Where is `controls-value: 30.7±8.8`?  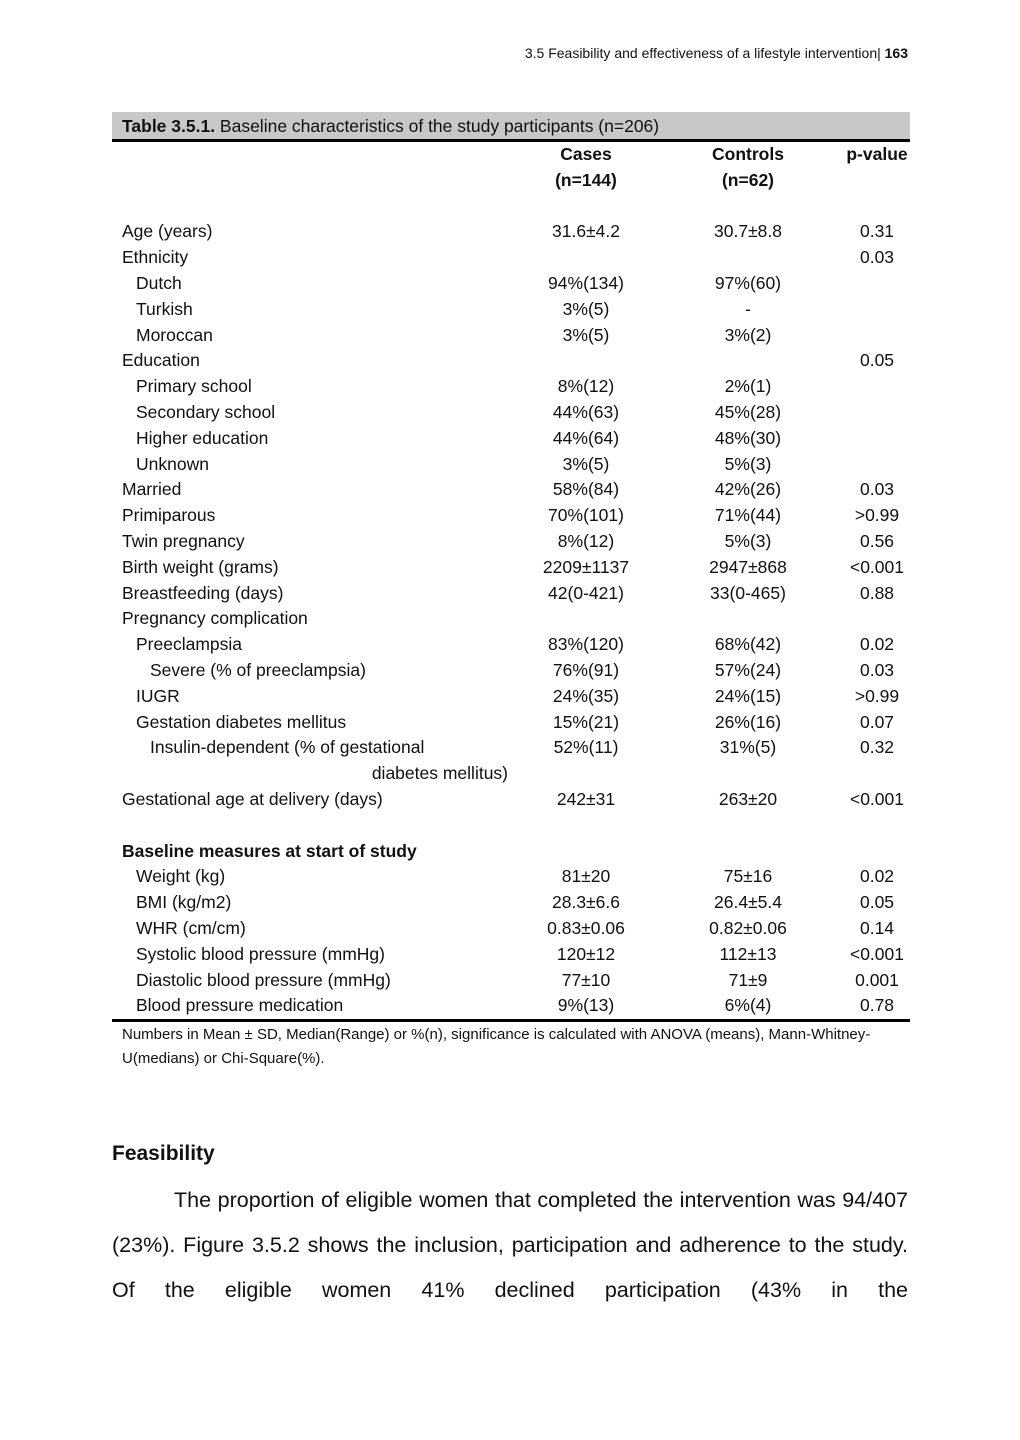
controls-value: 30.7±8.8 is located at coordinates (748, 231).